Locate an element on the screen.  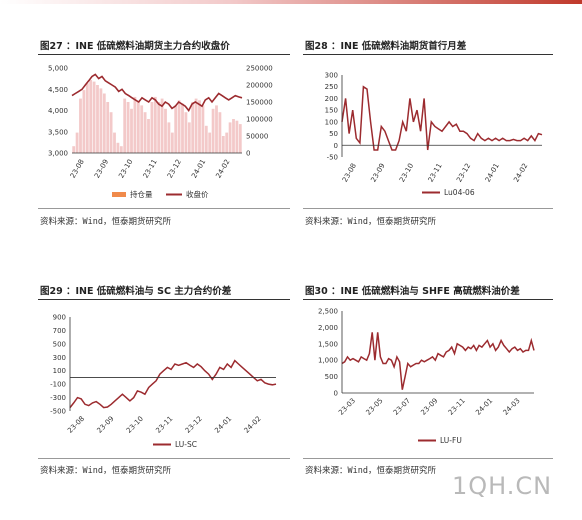
panel-30-divider is located at coordinates (428, 299).